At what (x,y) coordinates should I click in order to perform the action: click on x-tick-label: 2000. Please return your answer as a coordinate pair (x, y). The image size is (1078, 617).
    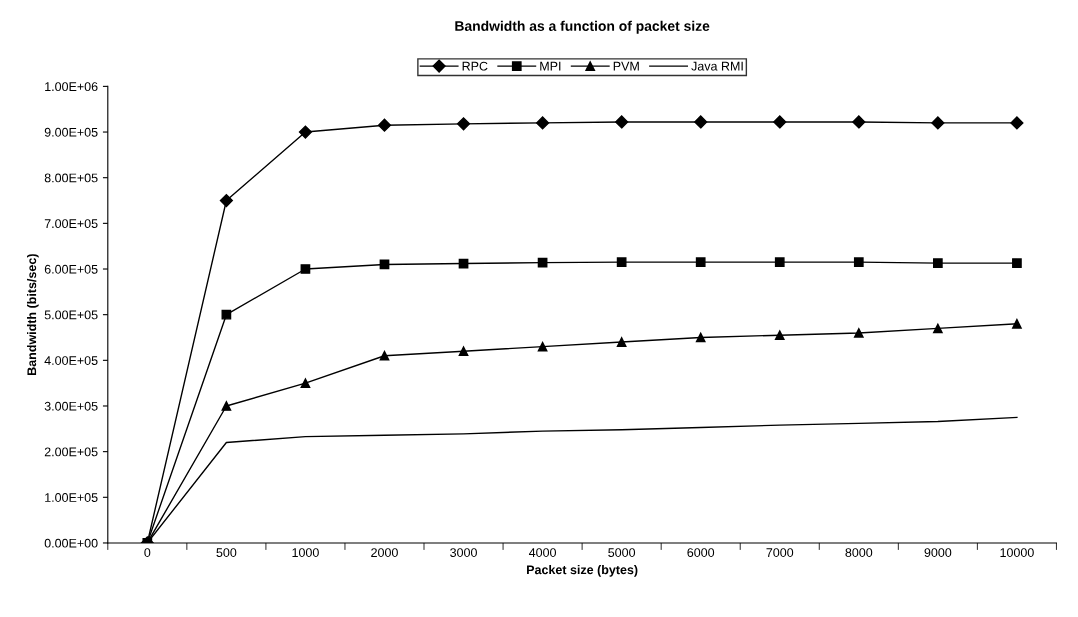
    Looking at the image, I should click on (384, 552).